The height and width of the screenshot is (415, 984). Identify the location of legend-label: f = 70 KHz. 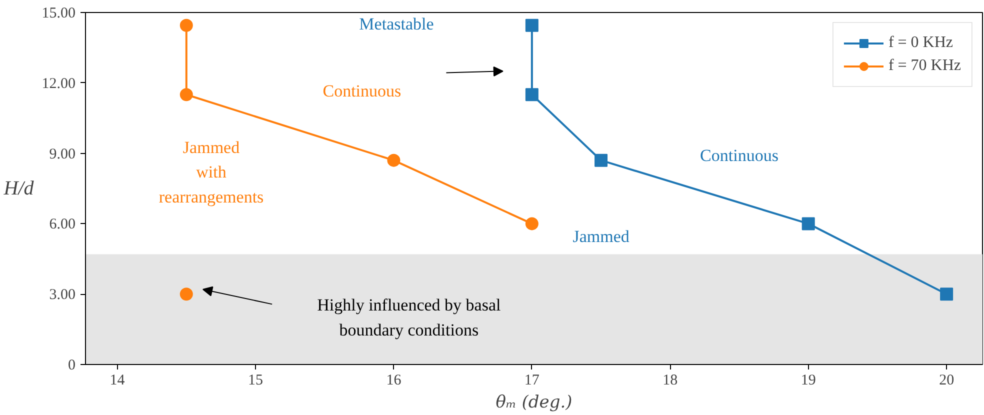
(924, 66).